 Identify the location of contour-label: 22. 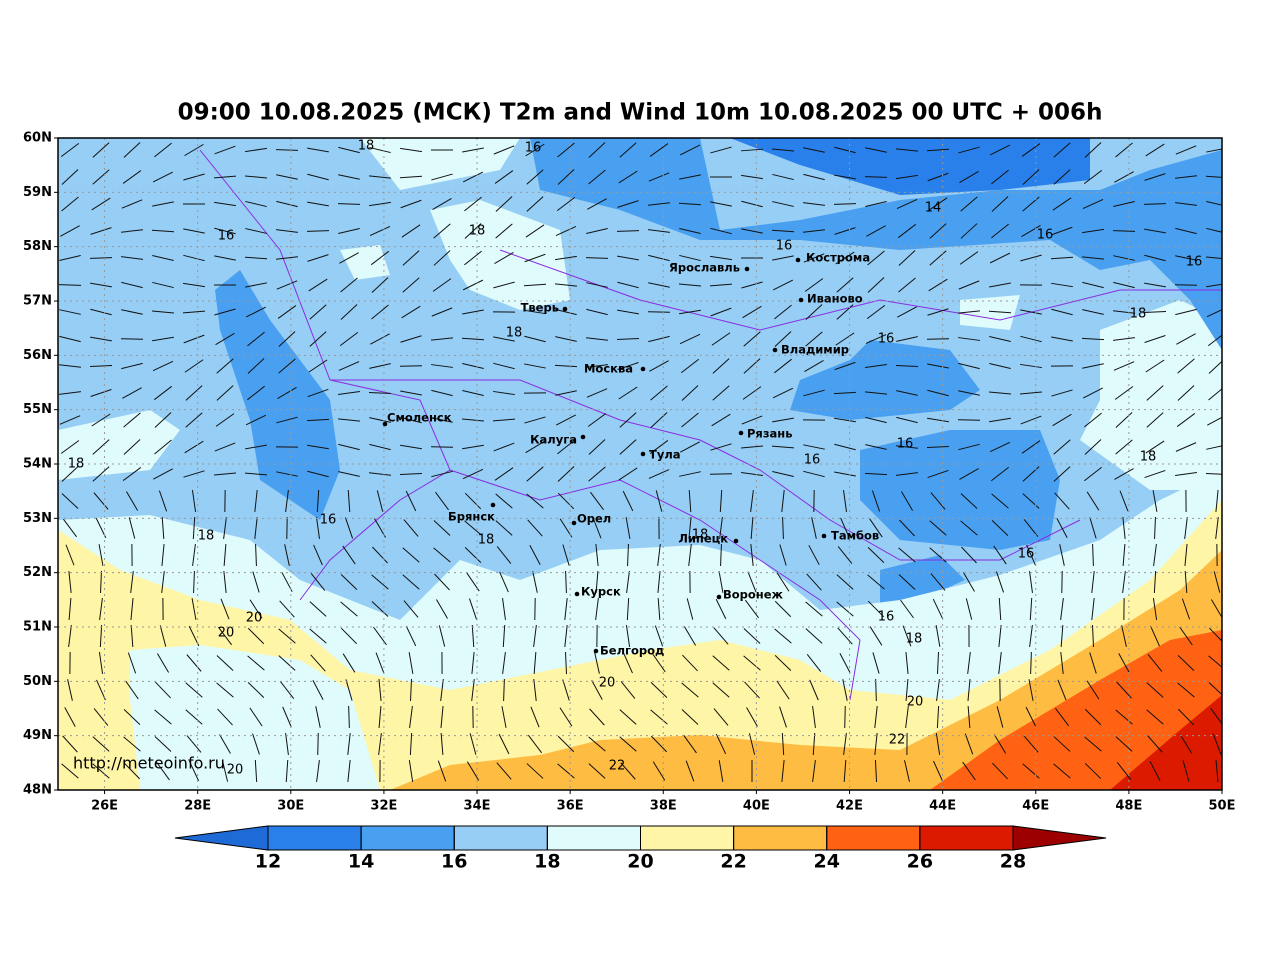
(617, 766).